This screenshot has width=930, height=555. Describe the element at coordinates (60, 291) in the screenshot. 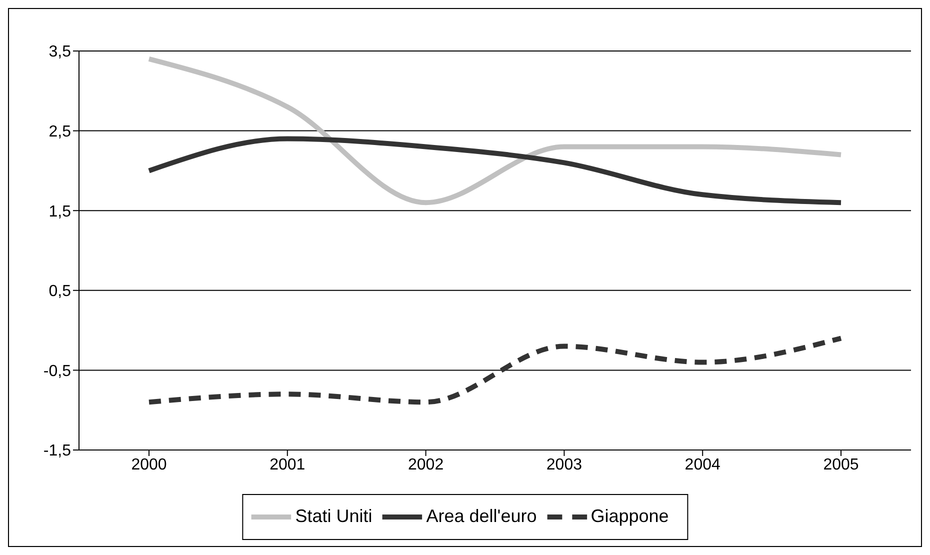

I see `y-tick-label: 0,5` at that location.